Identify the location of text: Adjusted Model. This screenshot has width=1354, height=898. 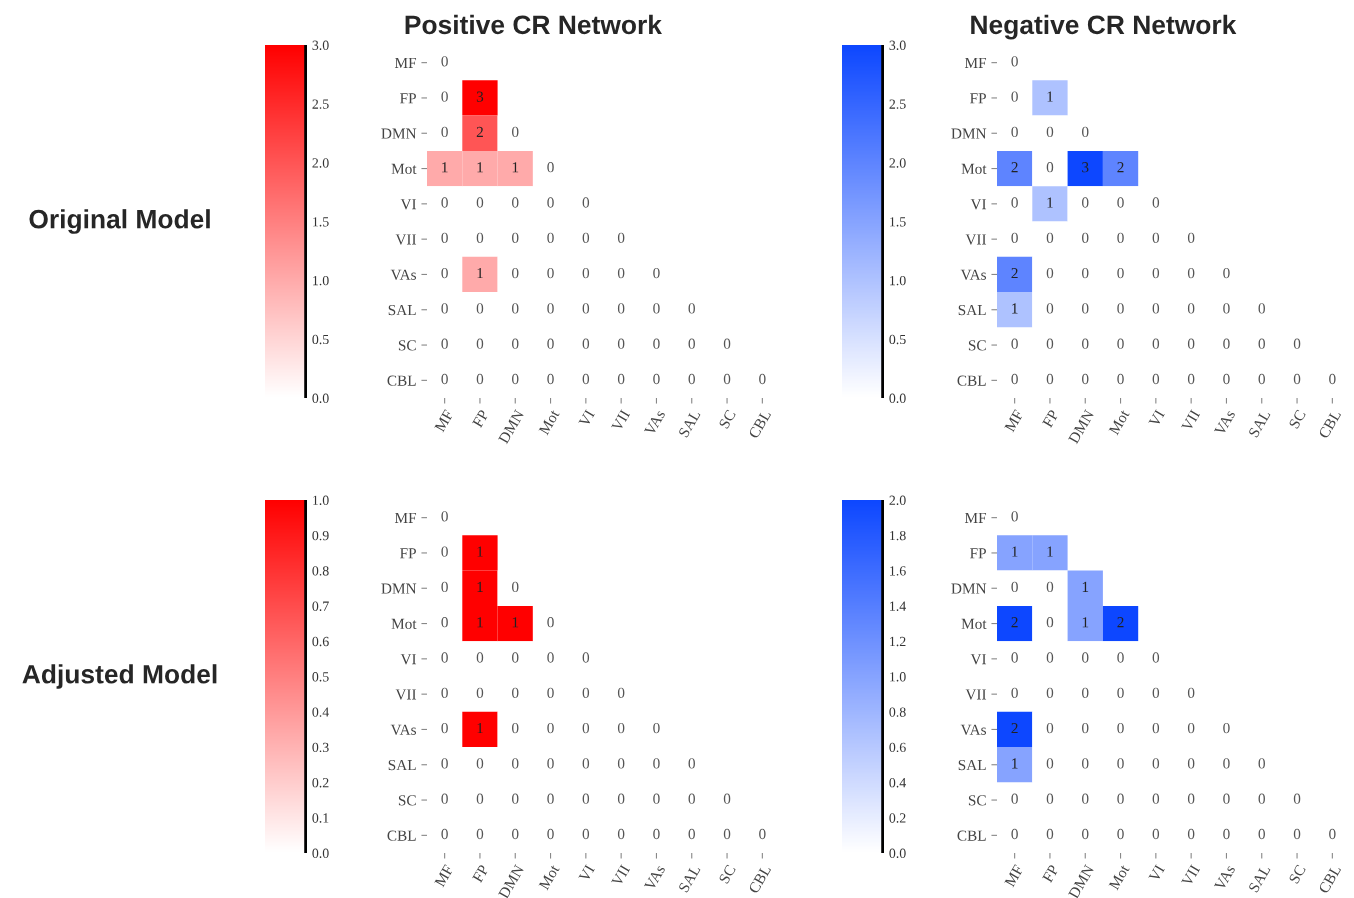
(119, 676).